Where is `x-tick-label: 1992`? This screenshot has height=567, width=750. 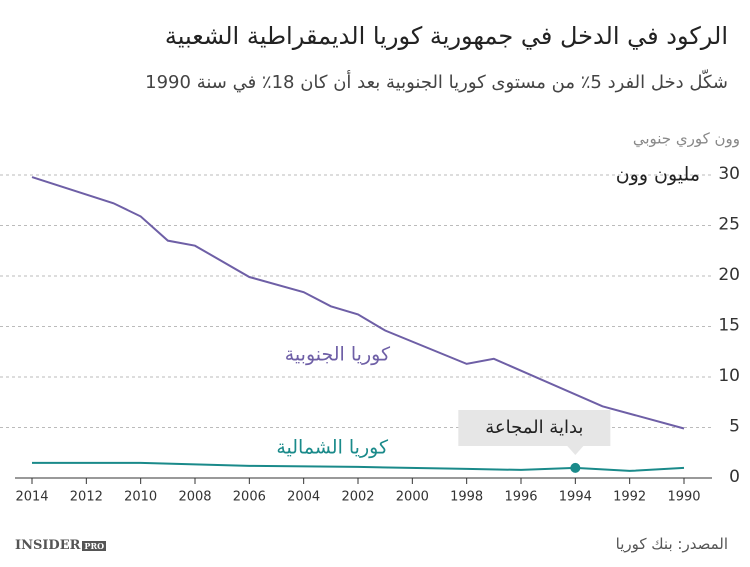 x-tick-label: 1992 is located at coordinates (629, 497).